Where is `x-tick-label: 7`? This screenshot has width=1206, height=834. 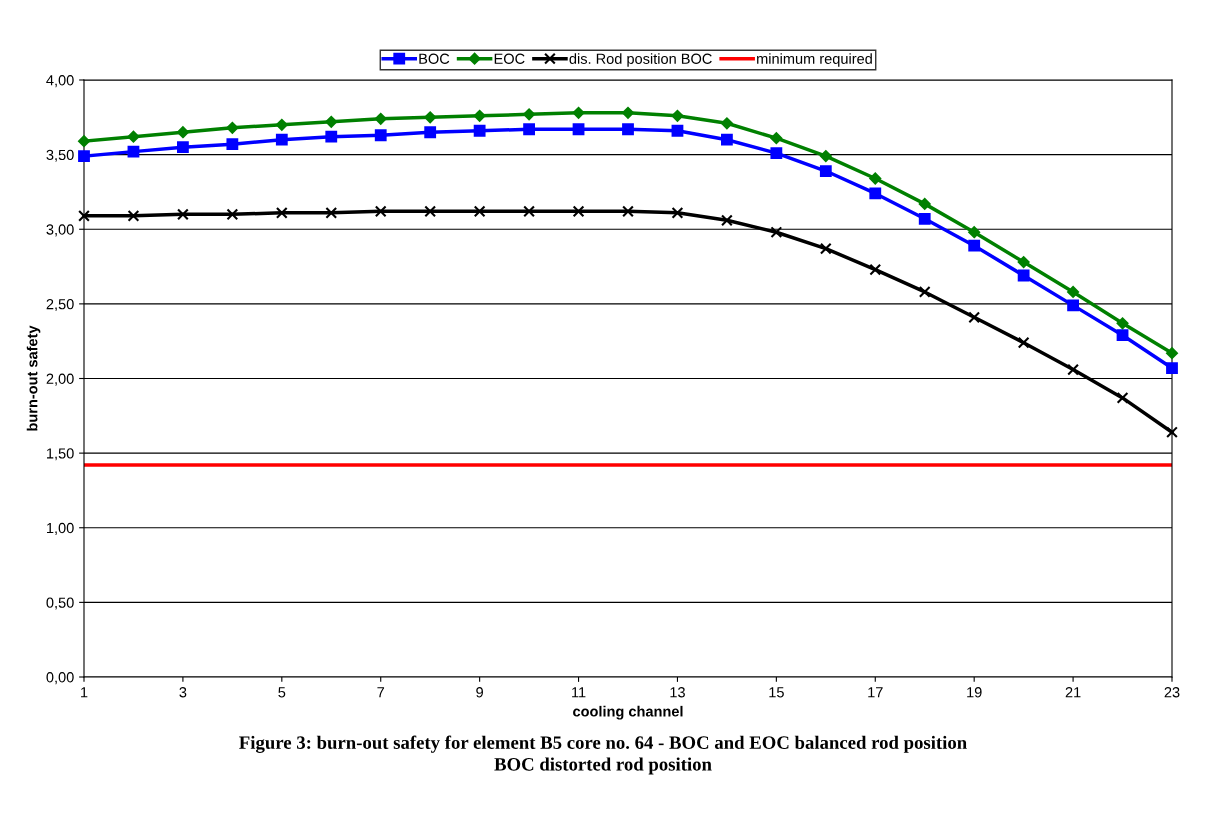
x-tick-label: 7 is located at coordinates (381, 692).